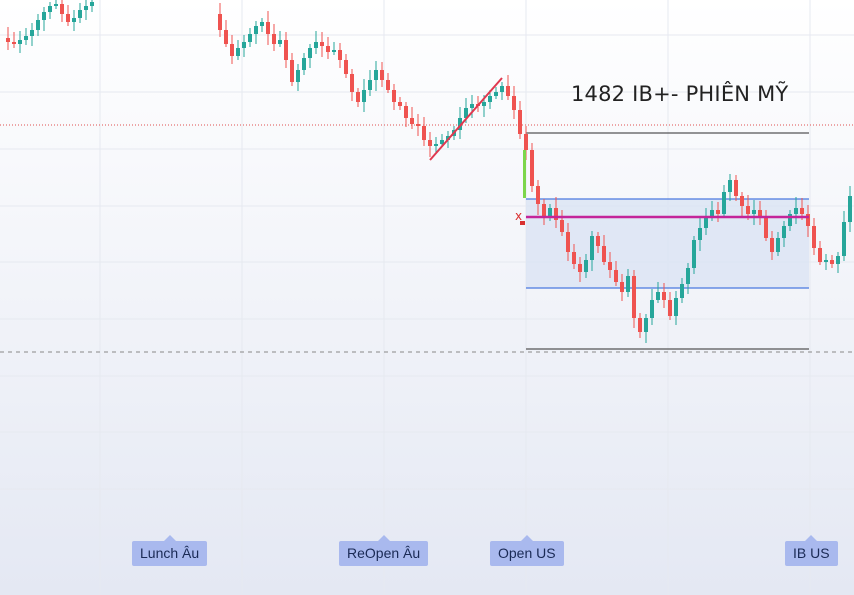  I want to click on open-us-bar, so click(524, 174).